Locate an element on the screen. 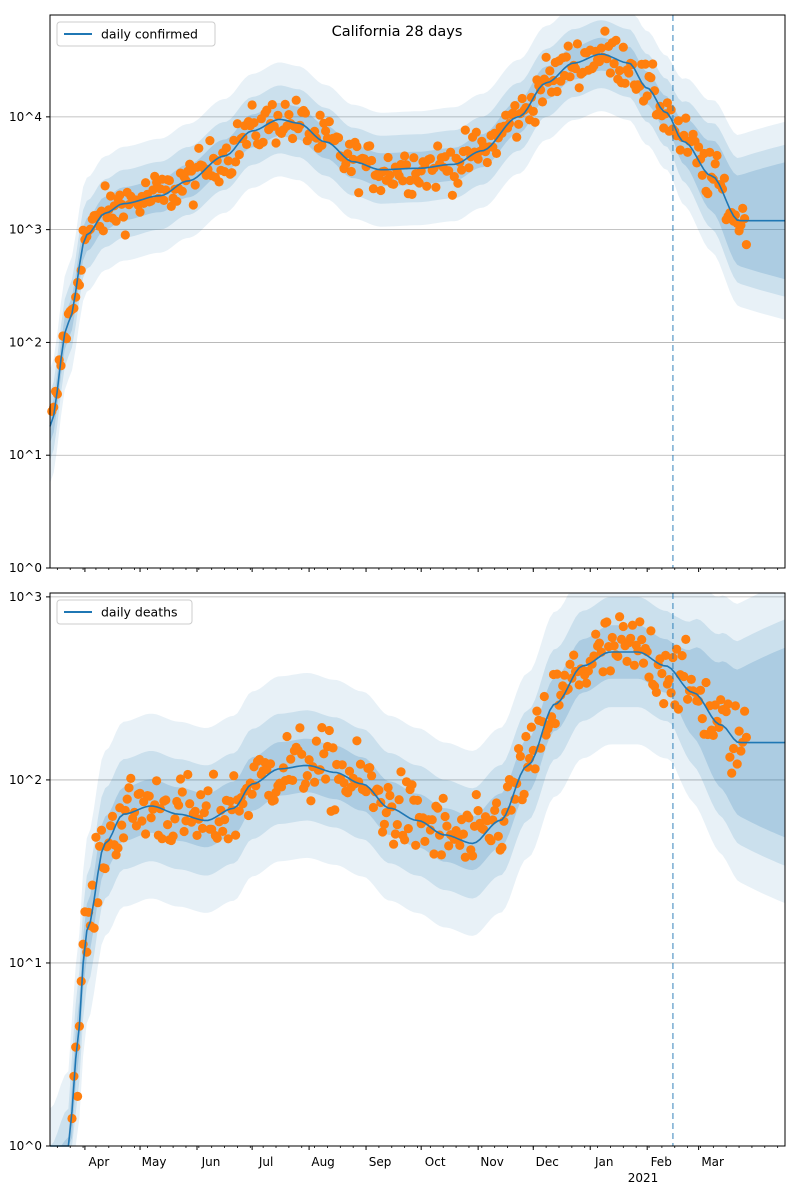 Image resolution: width=800 pixels, height=1200 pixels. x-tick-label: Oct is located at coordinates (435, 1162).